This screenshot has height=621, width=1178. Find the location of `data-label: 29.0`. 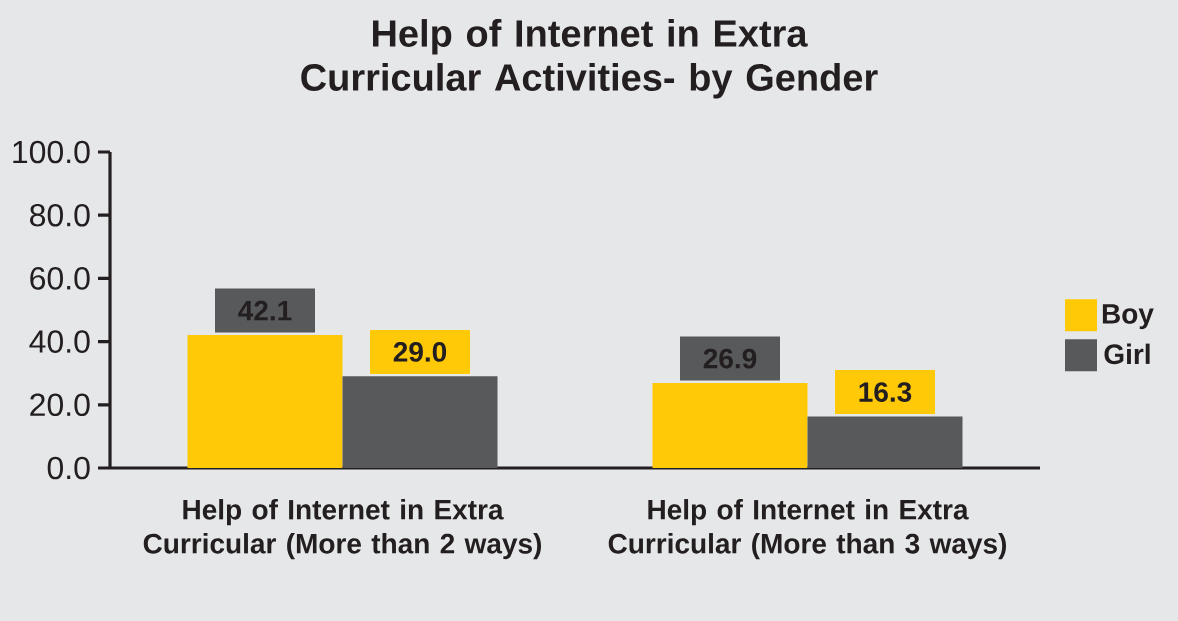

data-label: 29.0 is located at coordinates (420, 352).